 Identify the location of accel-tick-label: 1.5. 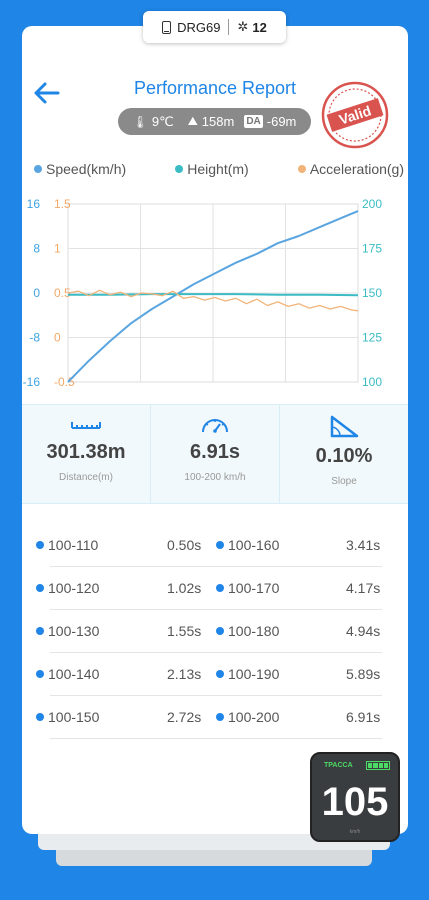
(62, 204).